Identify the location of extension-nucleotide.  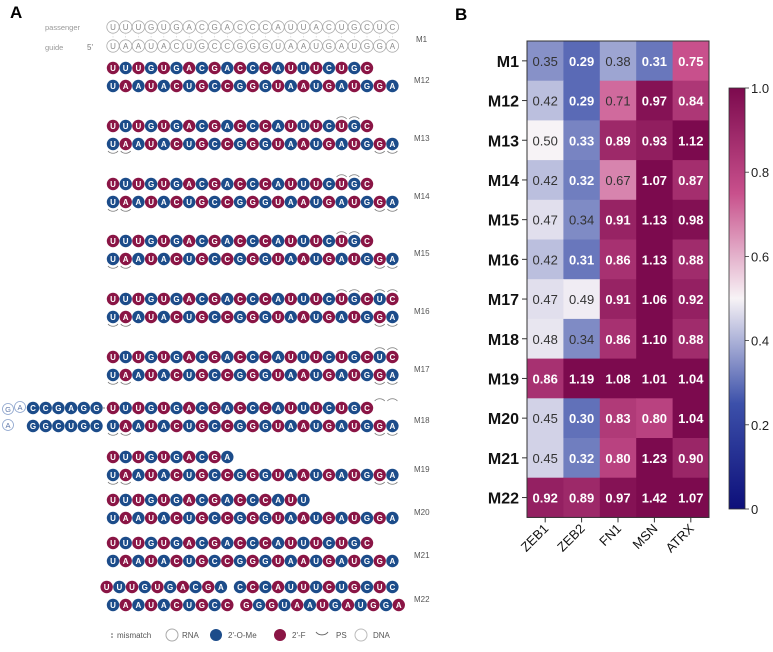
(84, 408).